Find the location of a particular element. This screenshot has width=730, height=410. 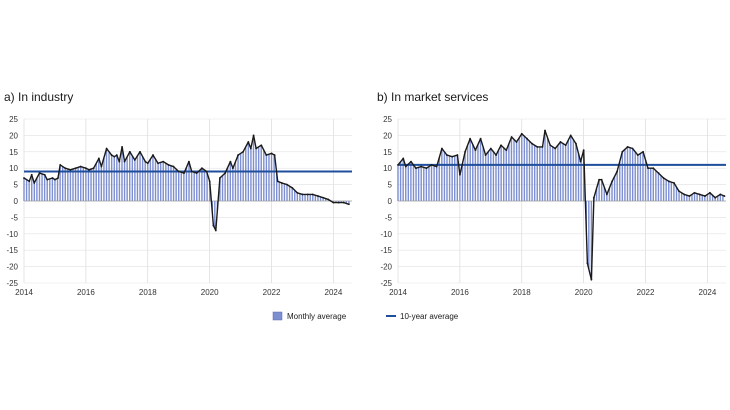

y-tick-label: -5 is located at coordinates (15, 217).